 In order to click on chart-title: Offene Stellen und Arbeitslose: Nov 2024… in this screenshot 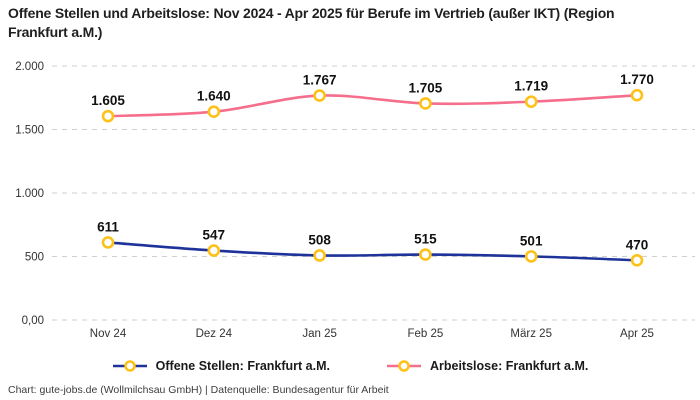, I will do `click(311, 22)`.